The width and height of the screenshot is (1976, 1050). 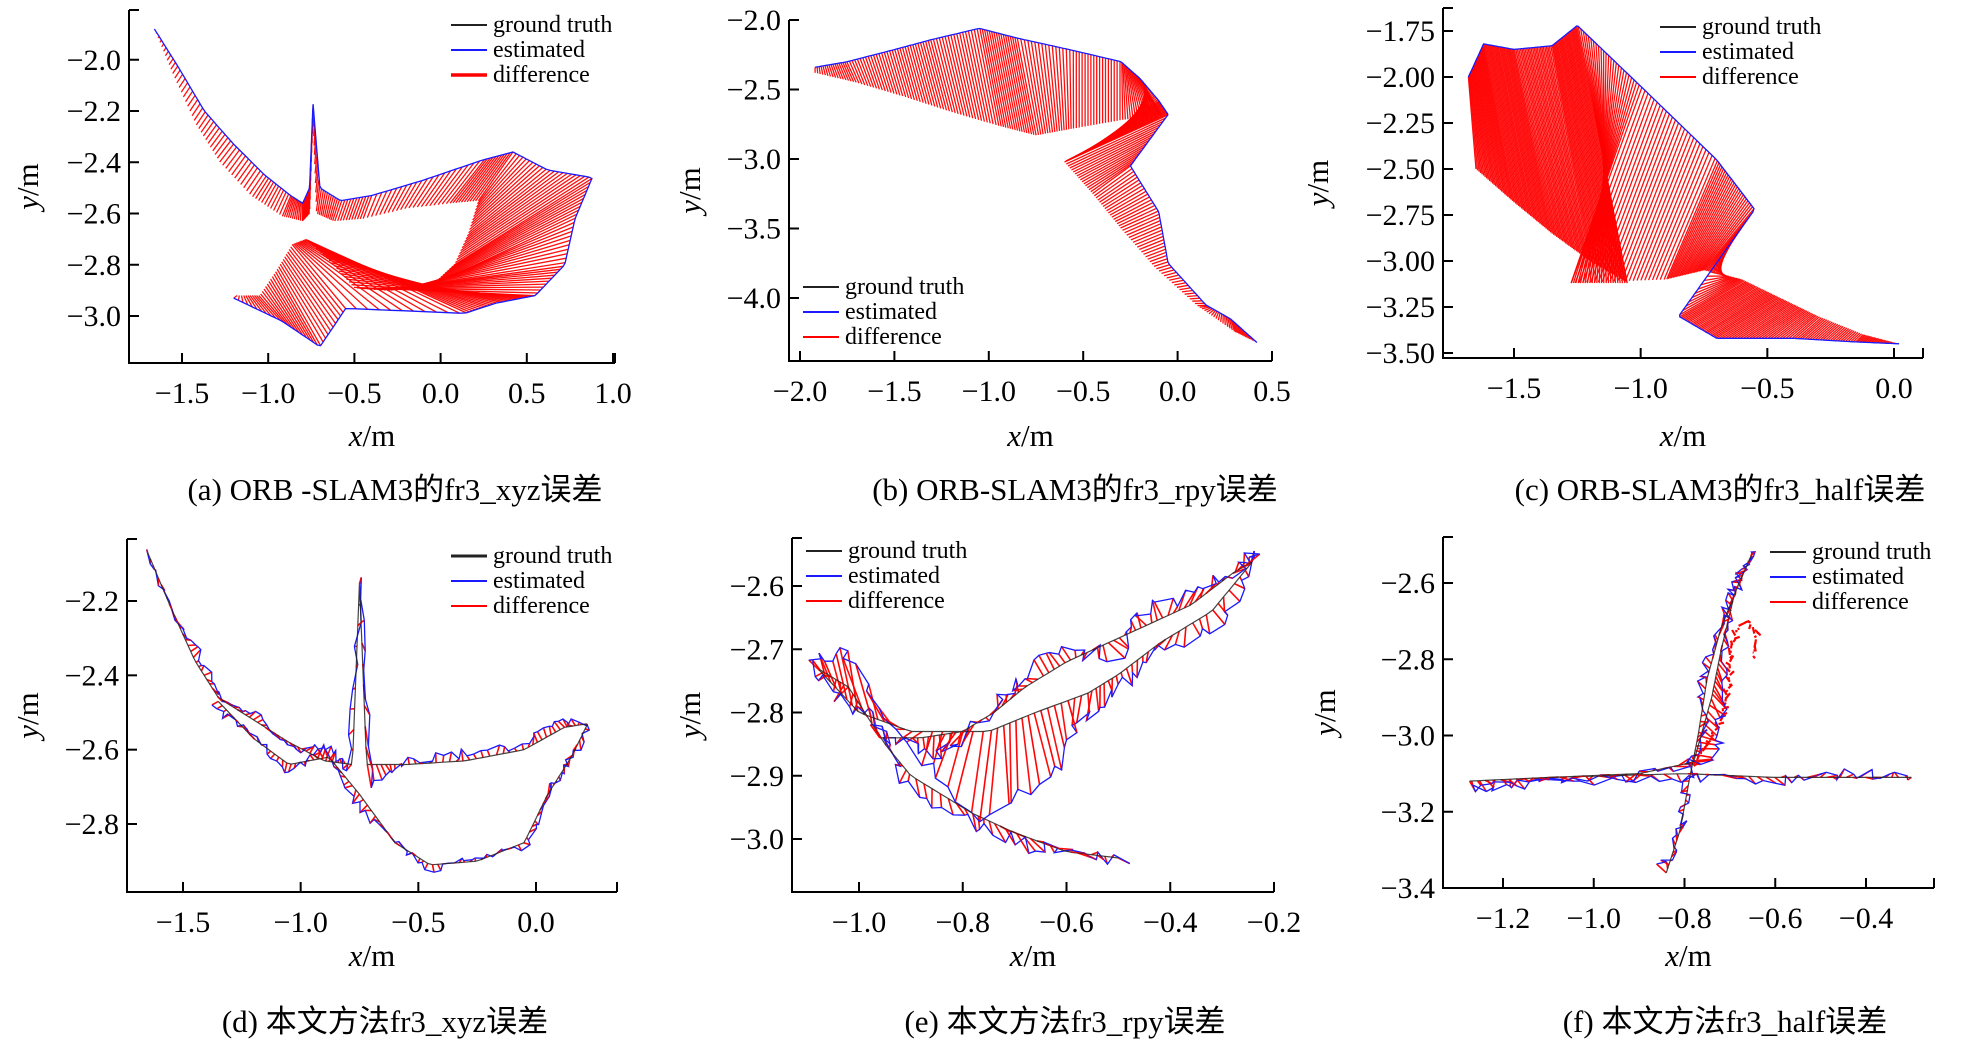 I want to click on y-tick-label: −3.2, so click(x=1408, y=812).